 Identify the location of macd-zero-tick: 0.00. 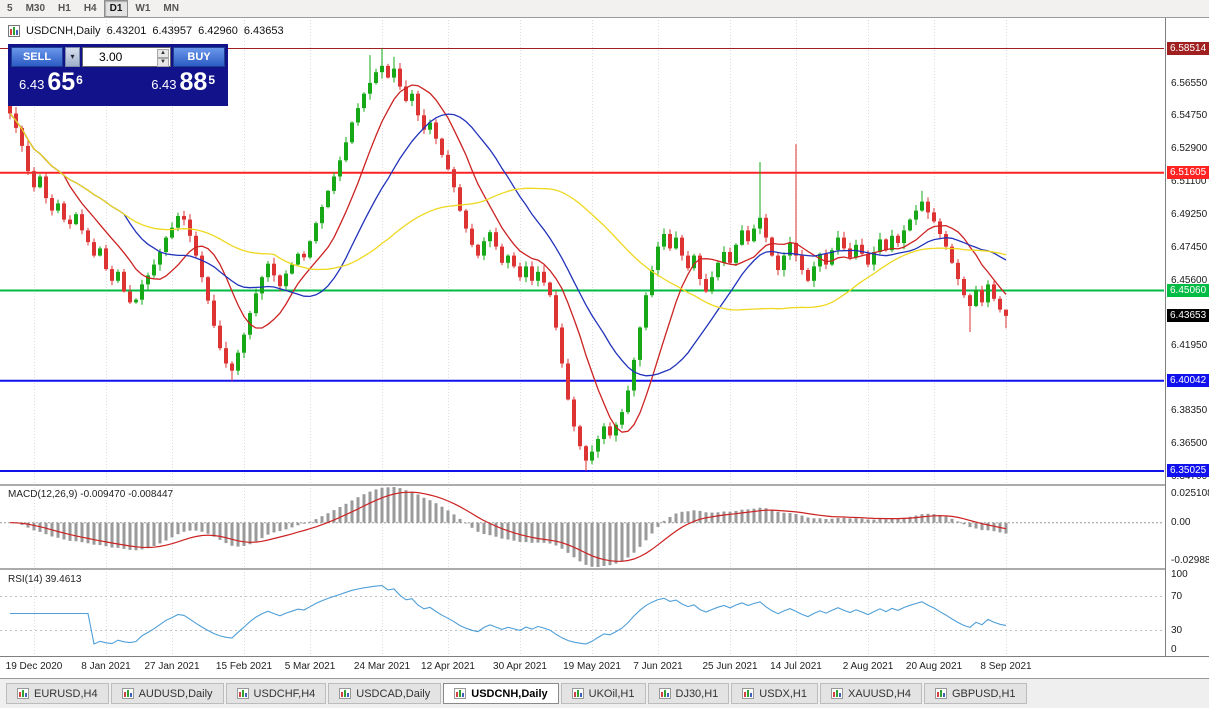
(1181, 522).